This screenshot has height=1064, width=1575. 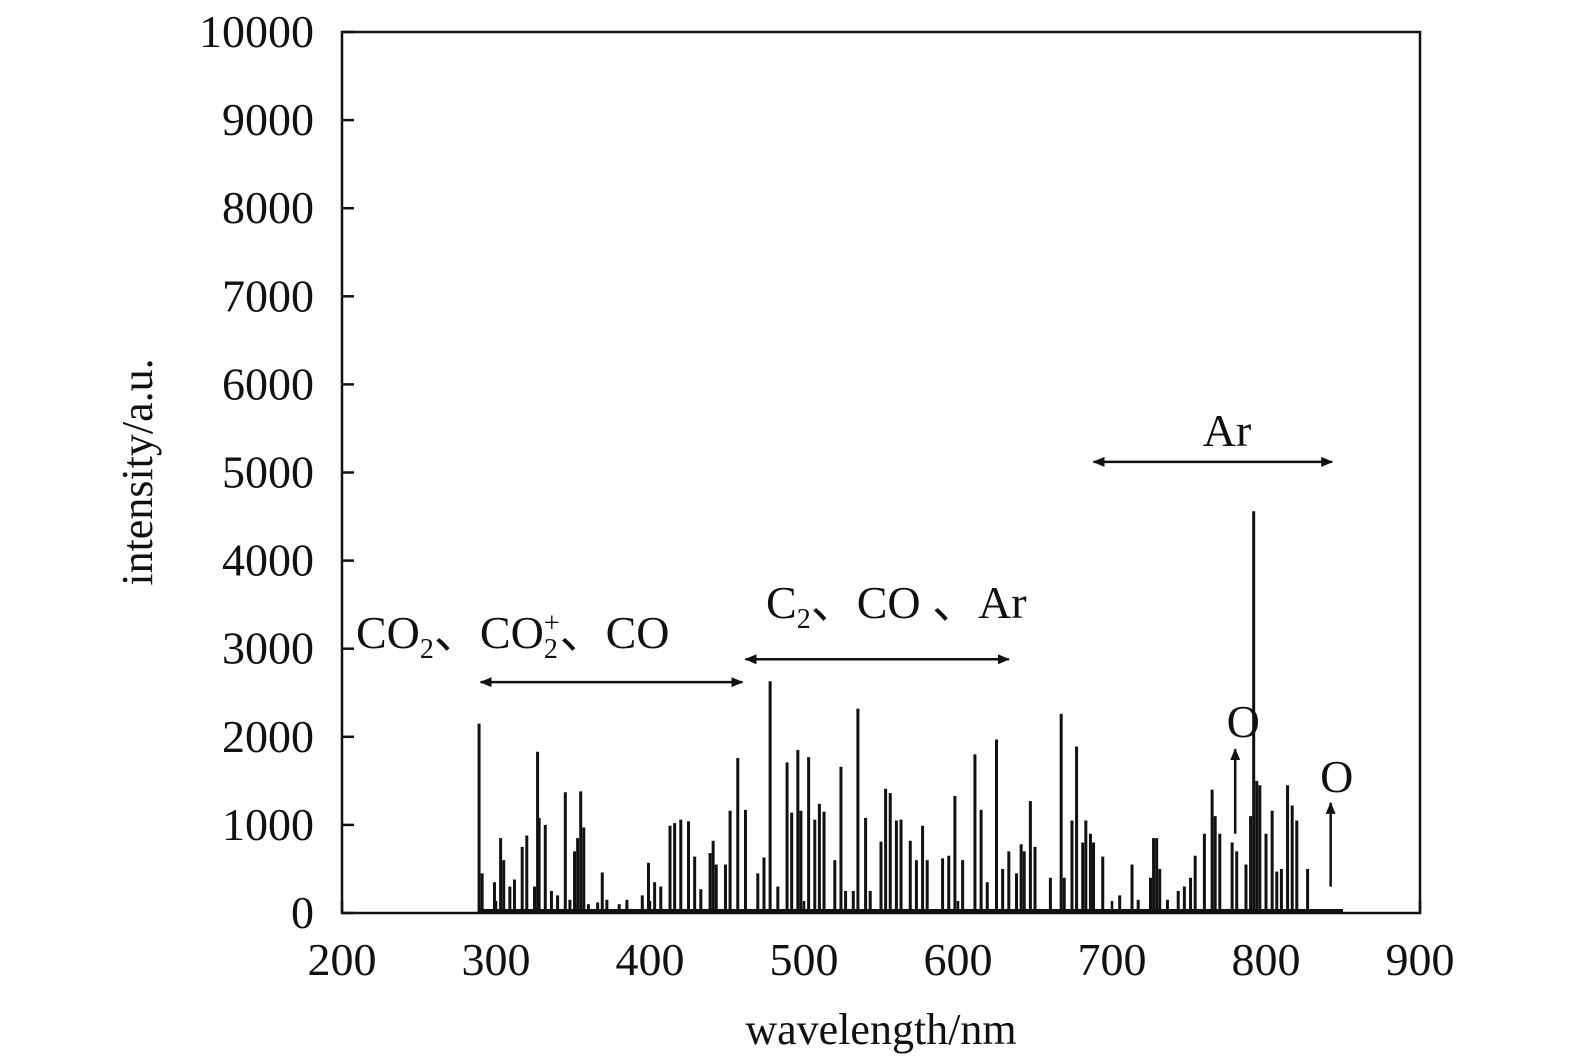 I want to click on x-tick-label: 400, so click(x=650, y=959).